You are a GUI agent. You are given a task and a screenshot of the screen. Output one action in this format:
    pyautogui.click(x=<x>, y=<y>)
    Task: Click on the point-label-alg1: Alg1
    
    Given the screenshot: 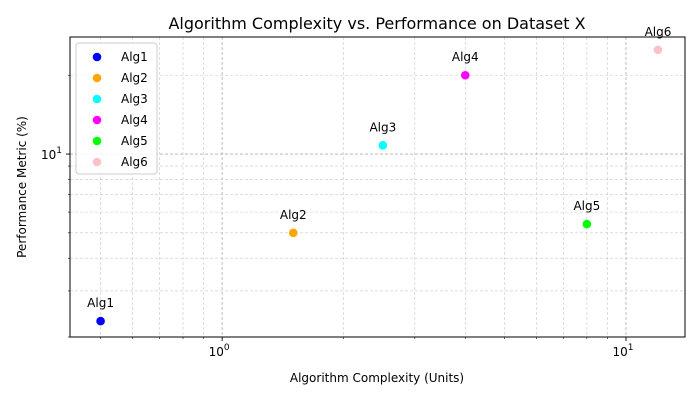 What is the action you would take?
    pyautogui.click(x=100, y=303)
    